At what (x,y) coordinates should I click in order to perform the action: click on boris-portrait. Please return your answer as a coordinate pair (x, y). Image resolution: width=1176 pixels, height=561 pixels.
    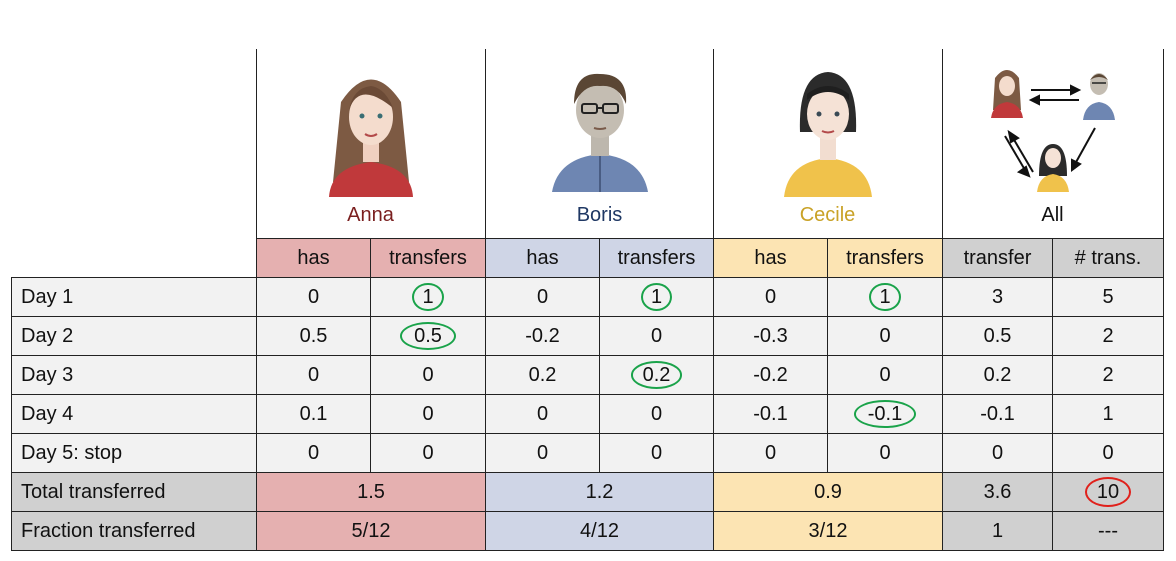
    Looking at the image, I should click on (600, 132).